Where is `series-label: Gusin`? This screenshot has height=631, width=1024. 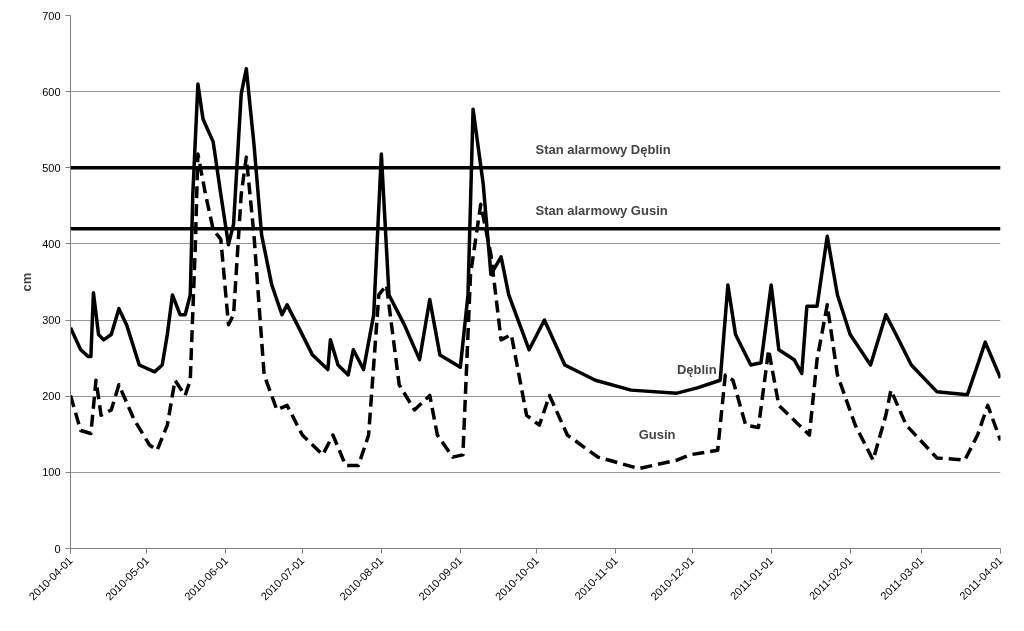
series-label: Gusin is located at coordinates (657, 434).